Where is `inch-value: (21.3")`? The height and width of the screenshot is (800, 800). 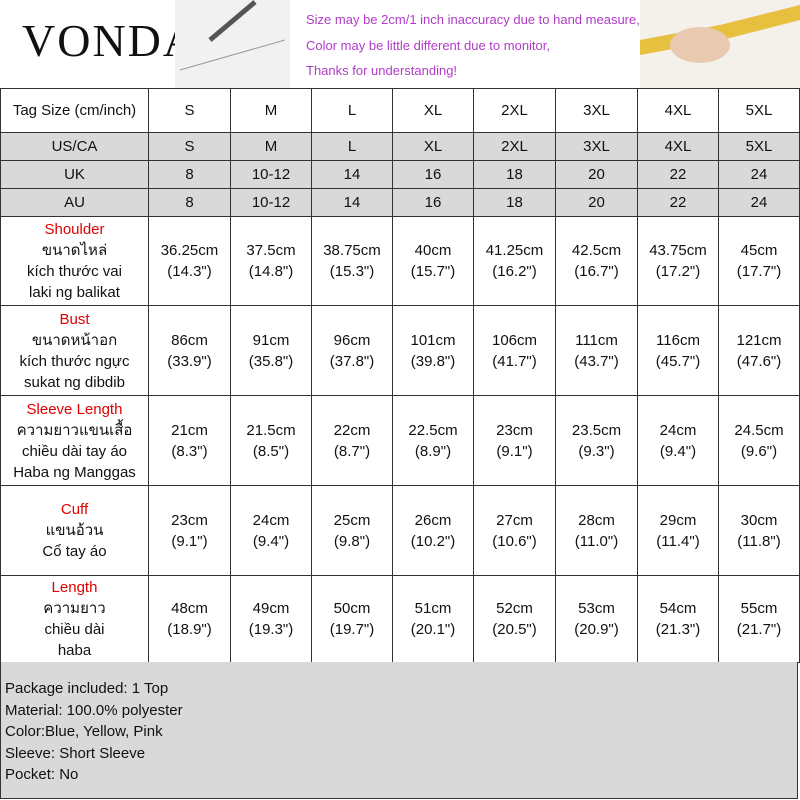 inch-value: (21.3") is located at coordinates (678, 629).